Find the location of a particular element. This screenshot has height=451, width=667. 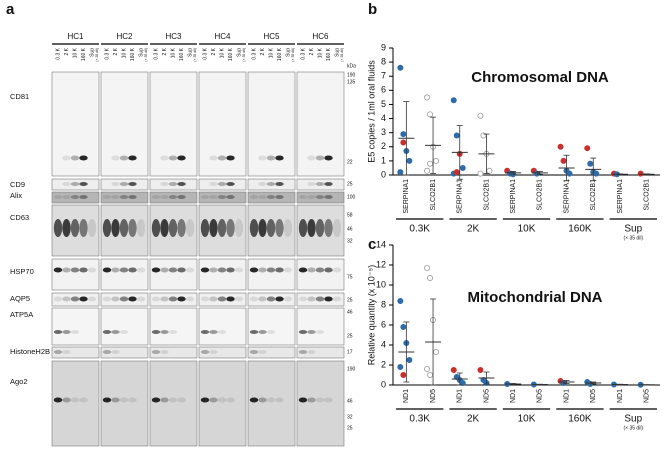

y-tick-label: 0 is located at coordinates (383, 174).